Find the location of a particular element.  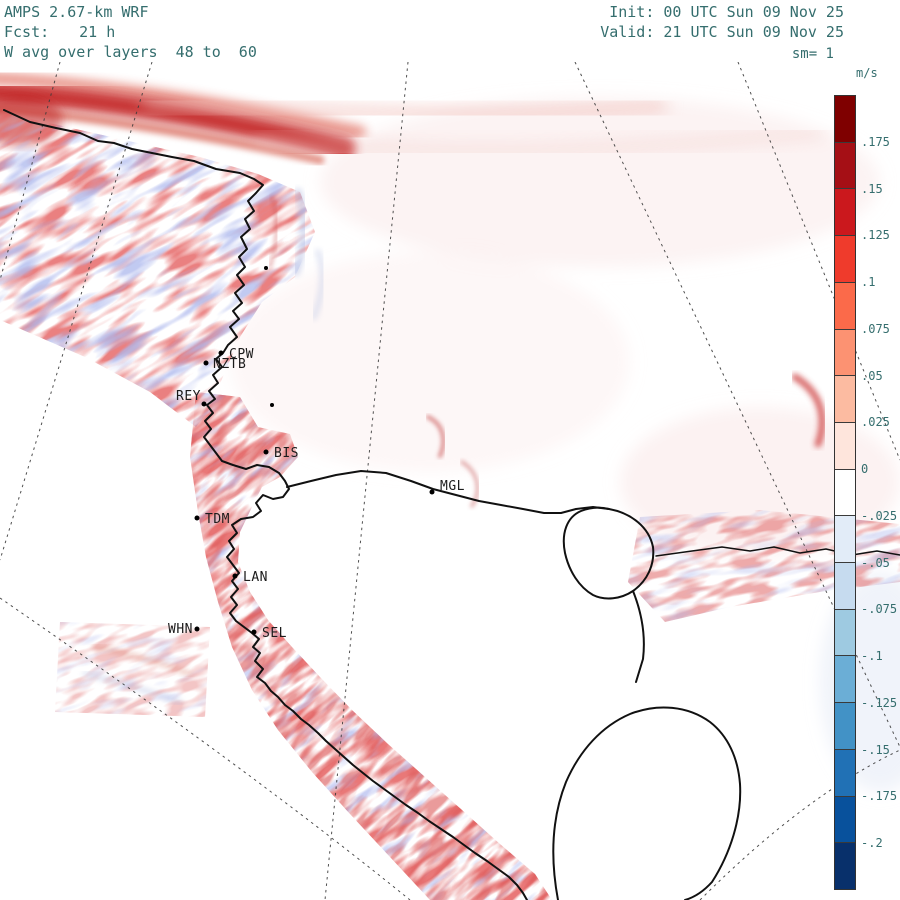

colorbar-tick: -.15 is located at coordinates (875, 749).